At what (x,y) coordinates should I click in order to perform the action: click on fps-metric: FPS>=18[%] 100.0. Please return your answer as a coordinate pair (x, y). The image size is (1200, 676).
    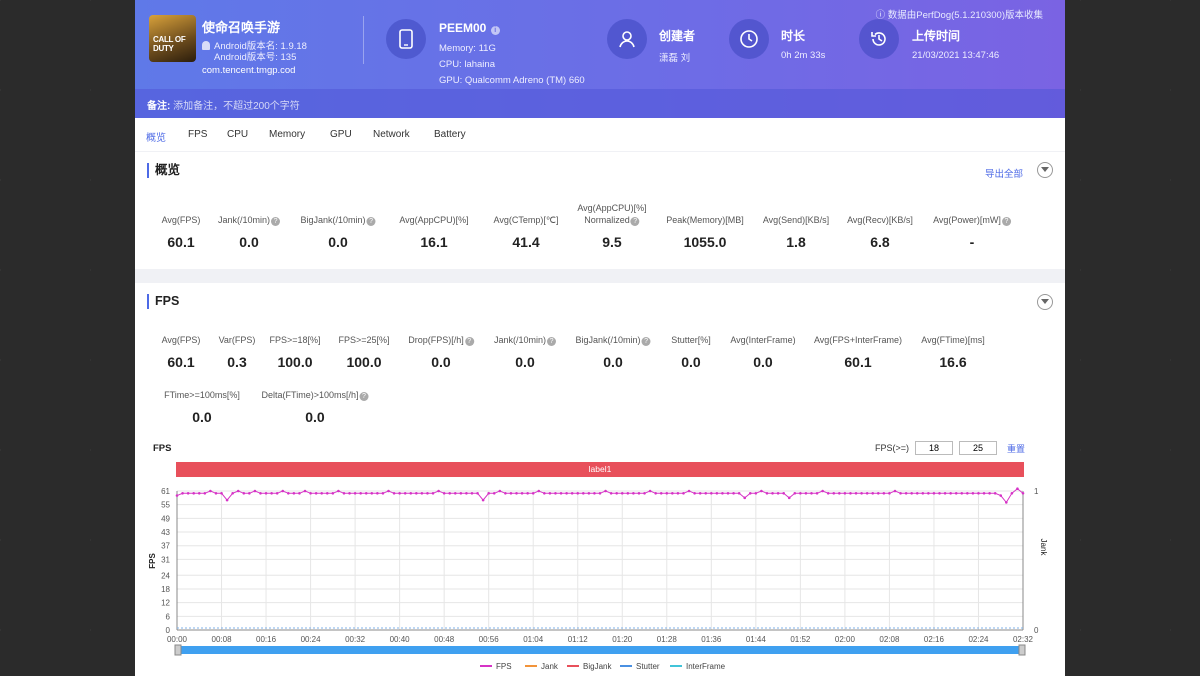
    Looking at the image, I should click on (294, 352).